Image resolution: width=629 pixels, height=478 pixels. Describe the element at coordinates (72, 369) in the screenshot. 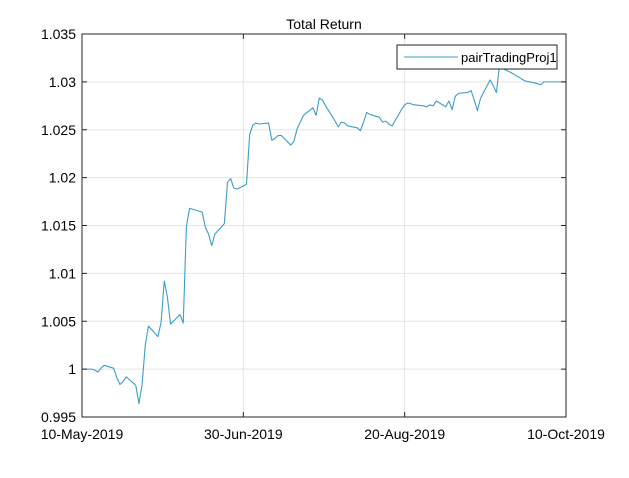

I see `y-tick-label: 1` at that location.